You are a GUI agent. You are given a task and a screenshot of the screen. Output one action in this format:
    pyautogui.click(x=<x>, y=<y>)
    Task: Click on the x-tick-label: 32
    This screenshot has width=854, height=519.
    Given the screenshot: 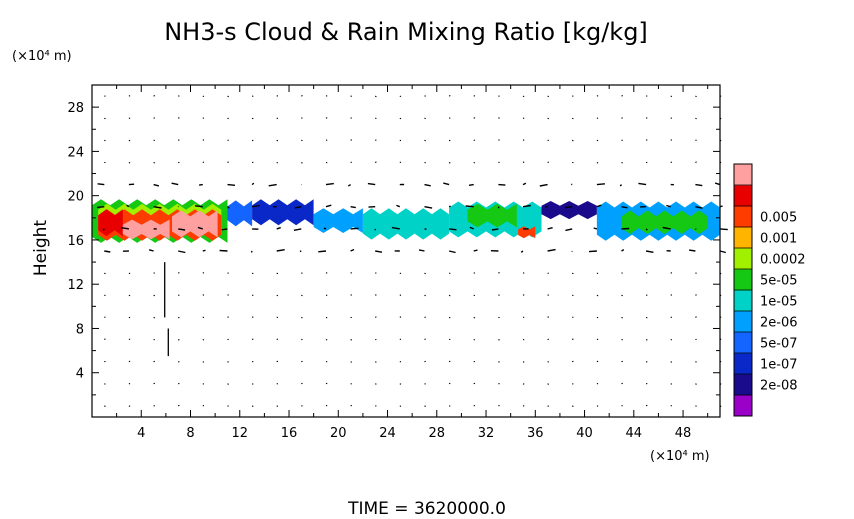 What is the action you would take?
    pyautogui.click(x=486, y=433)
    